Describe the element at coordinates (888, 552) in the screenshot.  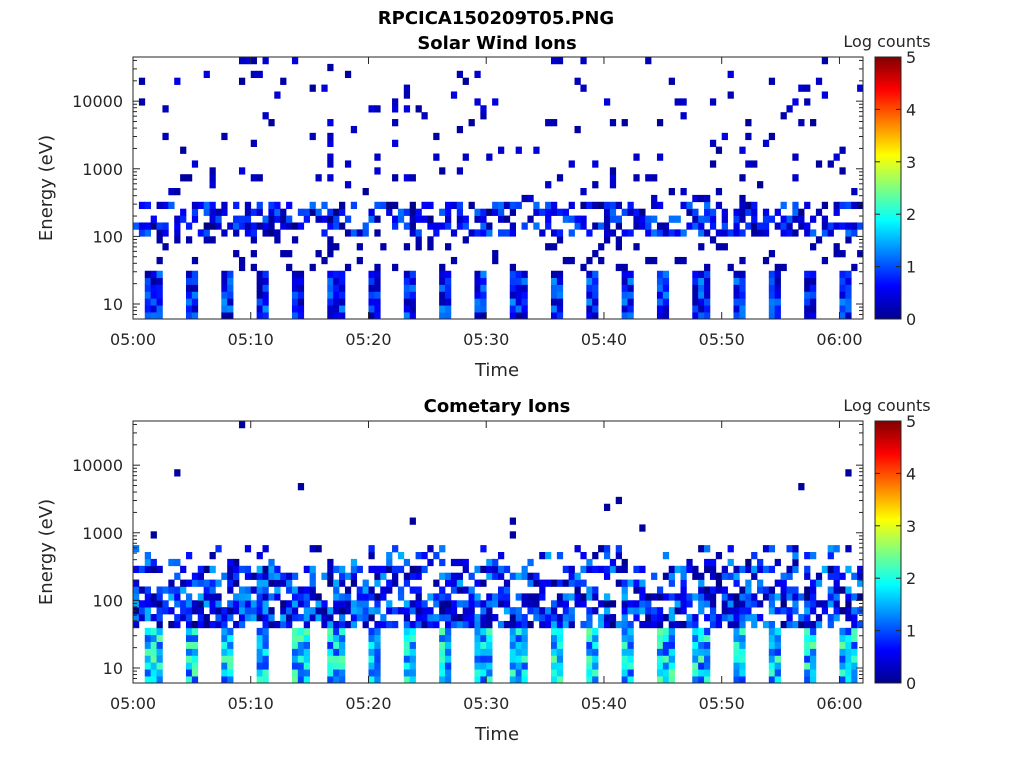
I see `colorbar` at that location.